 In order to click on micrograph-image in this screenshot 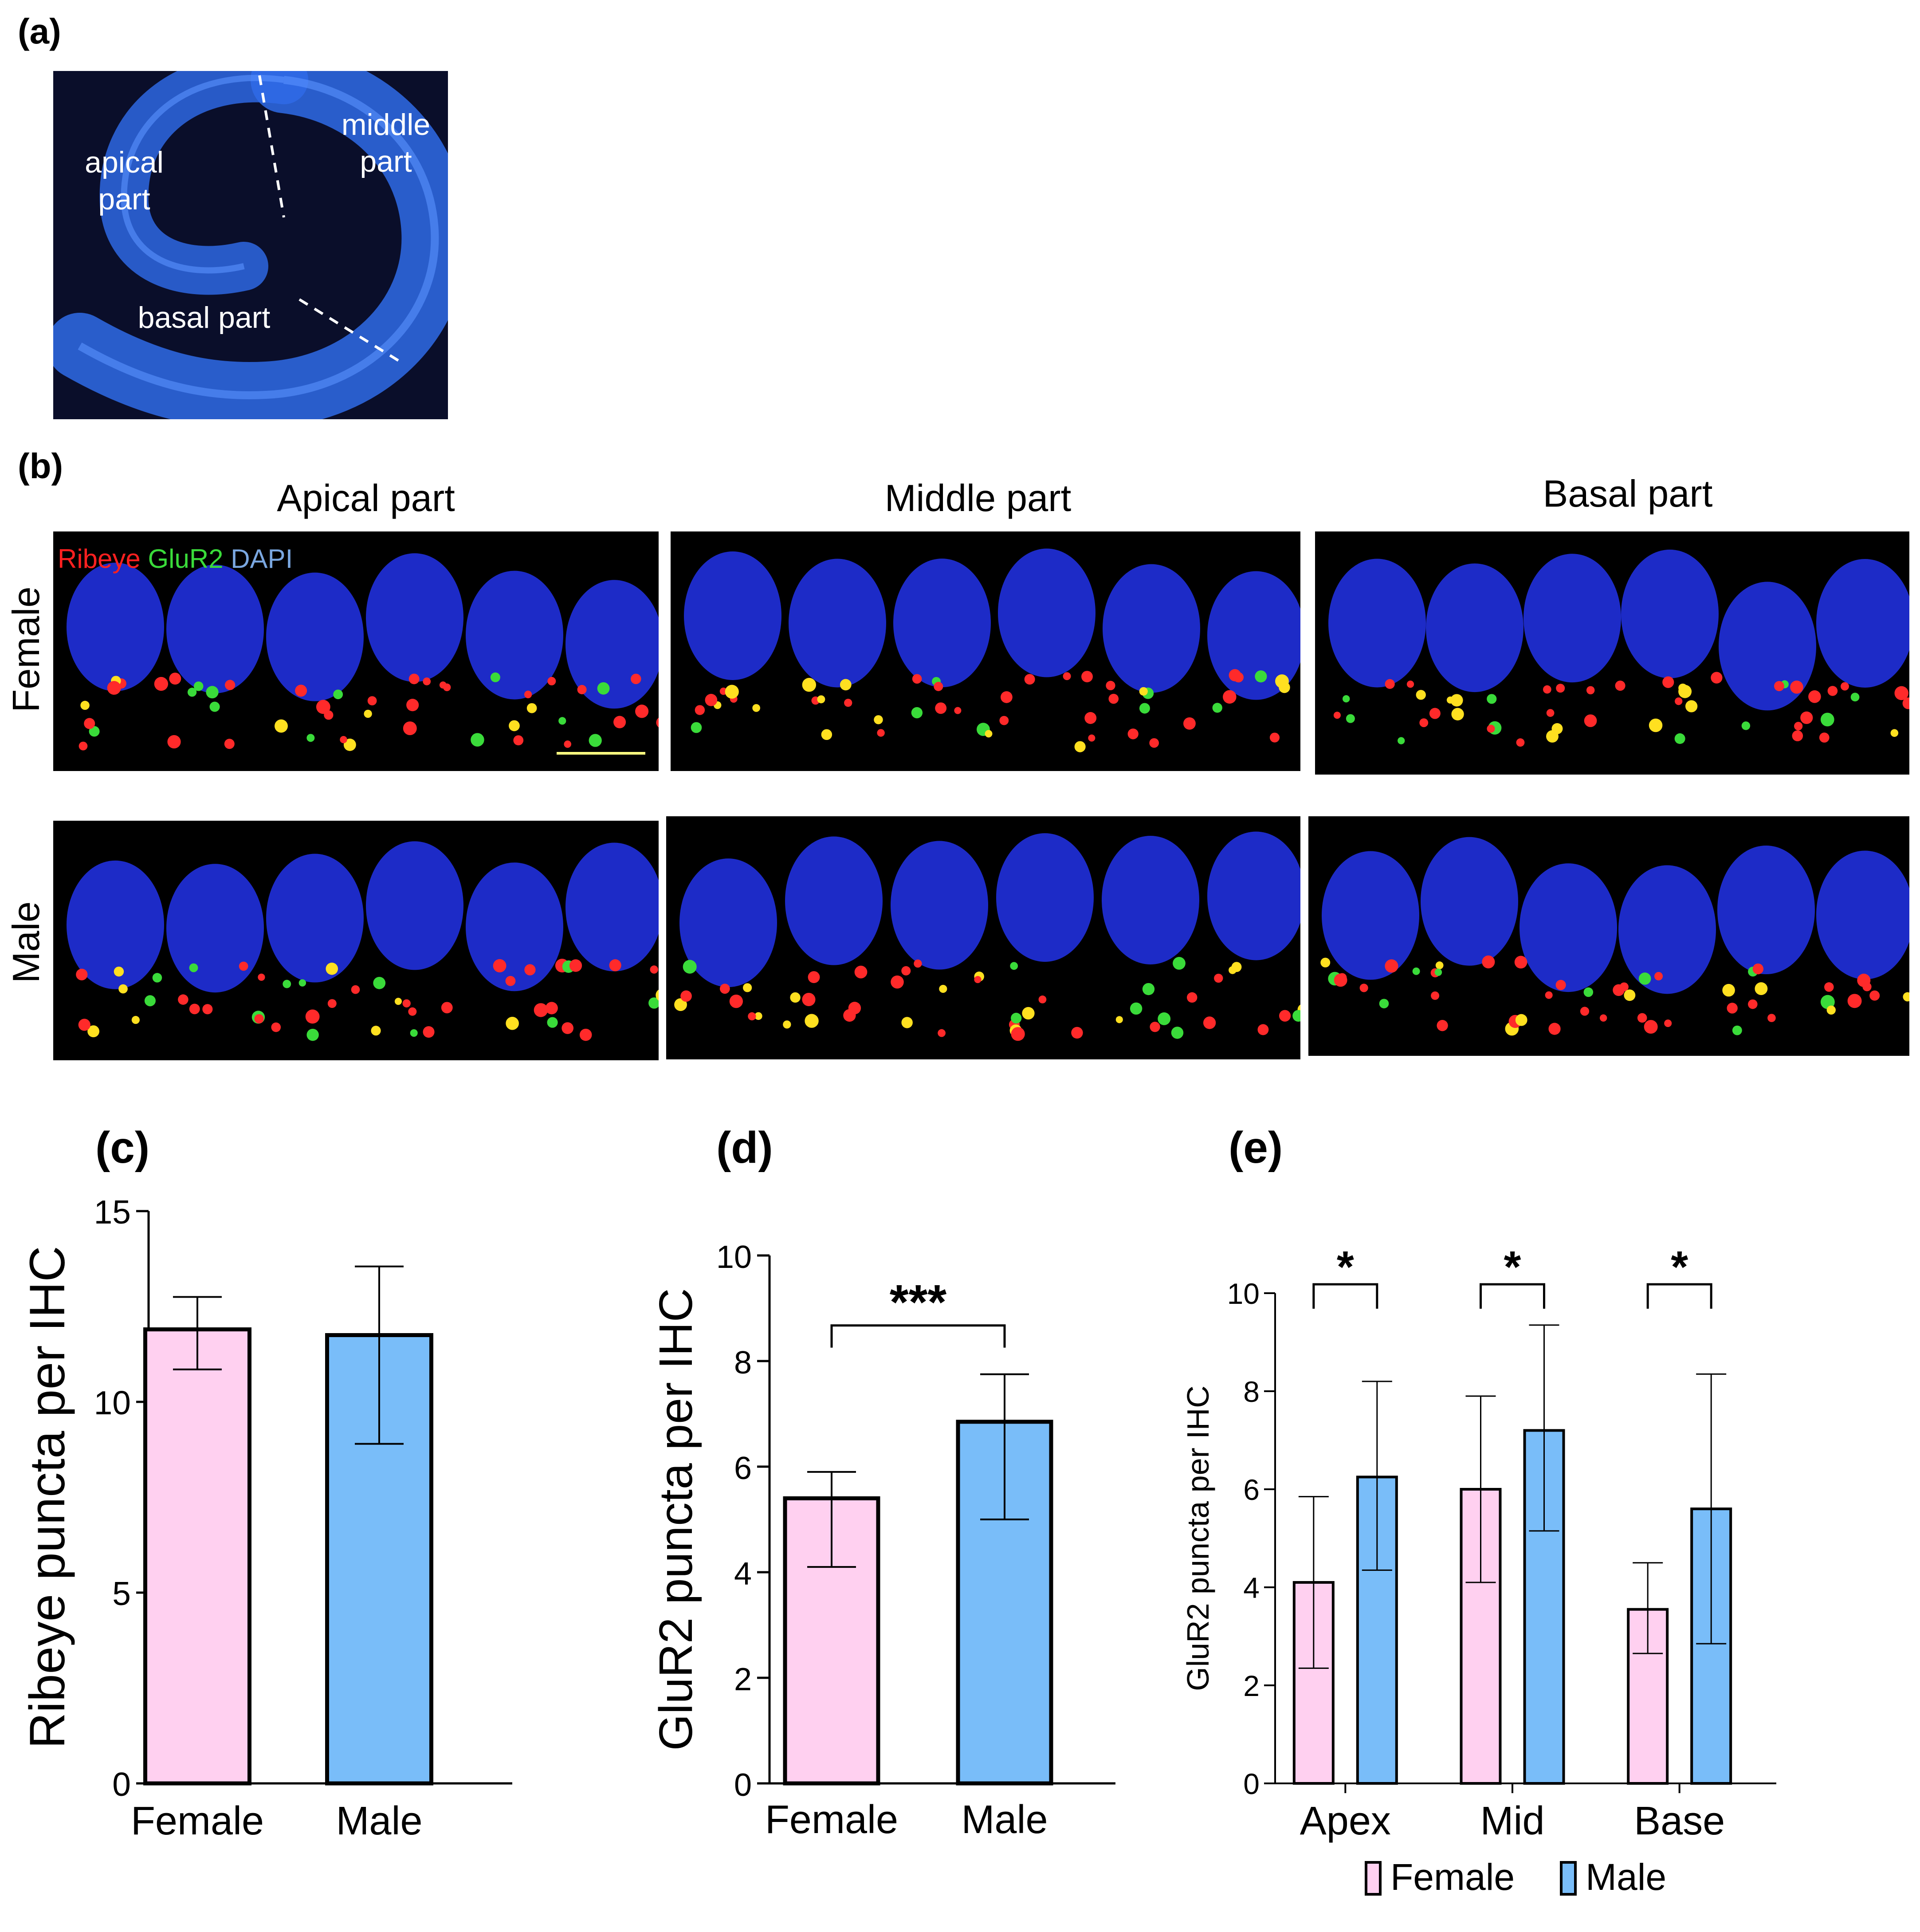, I will do `click(363, 654)`.